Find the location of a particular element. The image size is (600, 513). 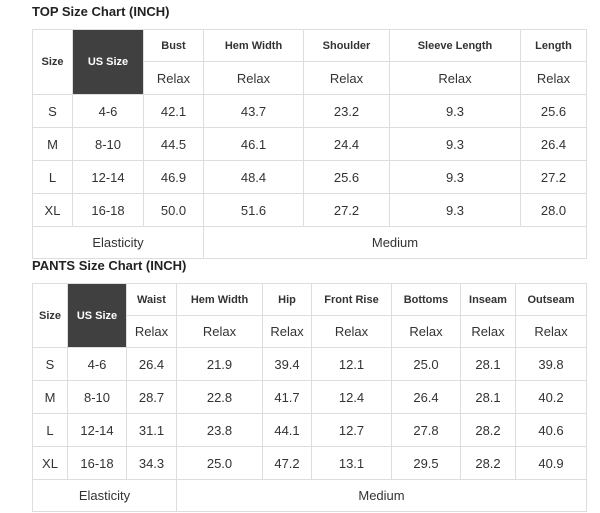

header-cell: Inseam is located at coordinates (488, 299).